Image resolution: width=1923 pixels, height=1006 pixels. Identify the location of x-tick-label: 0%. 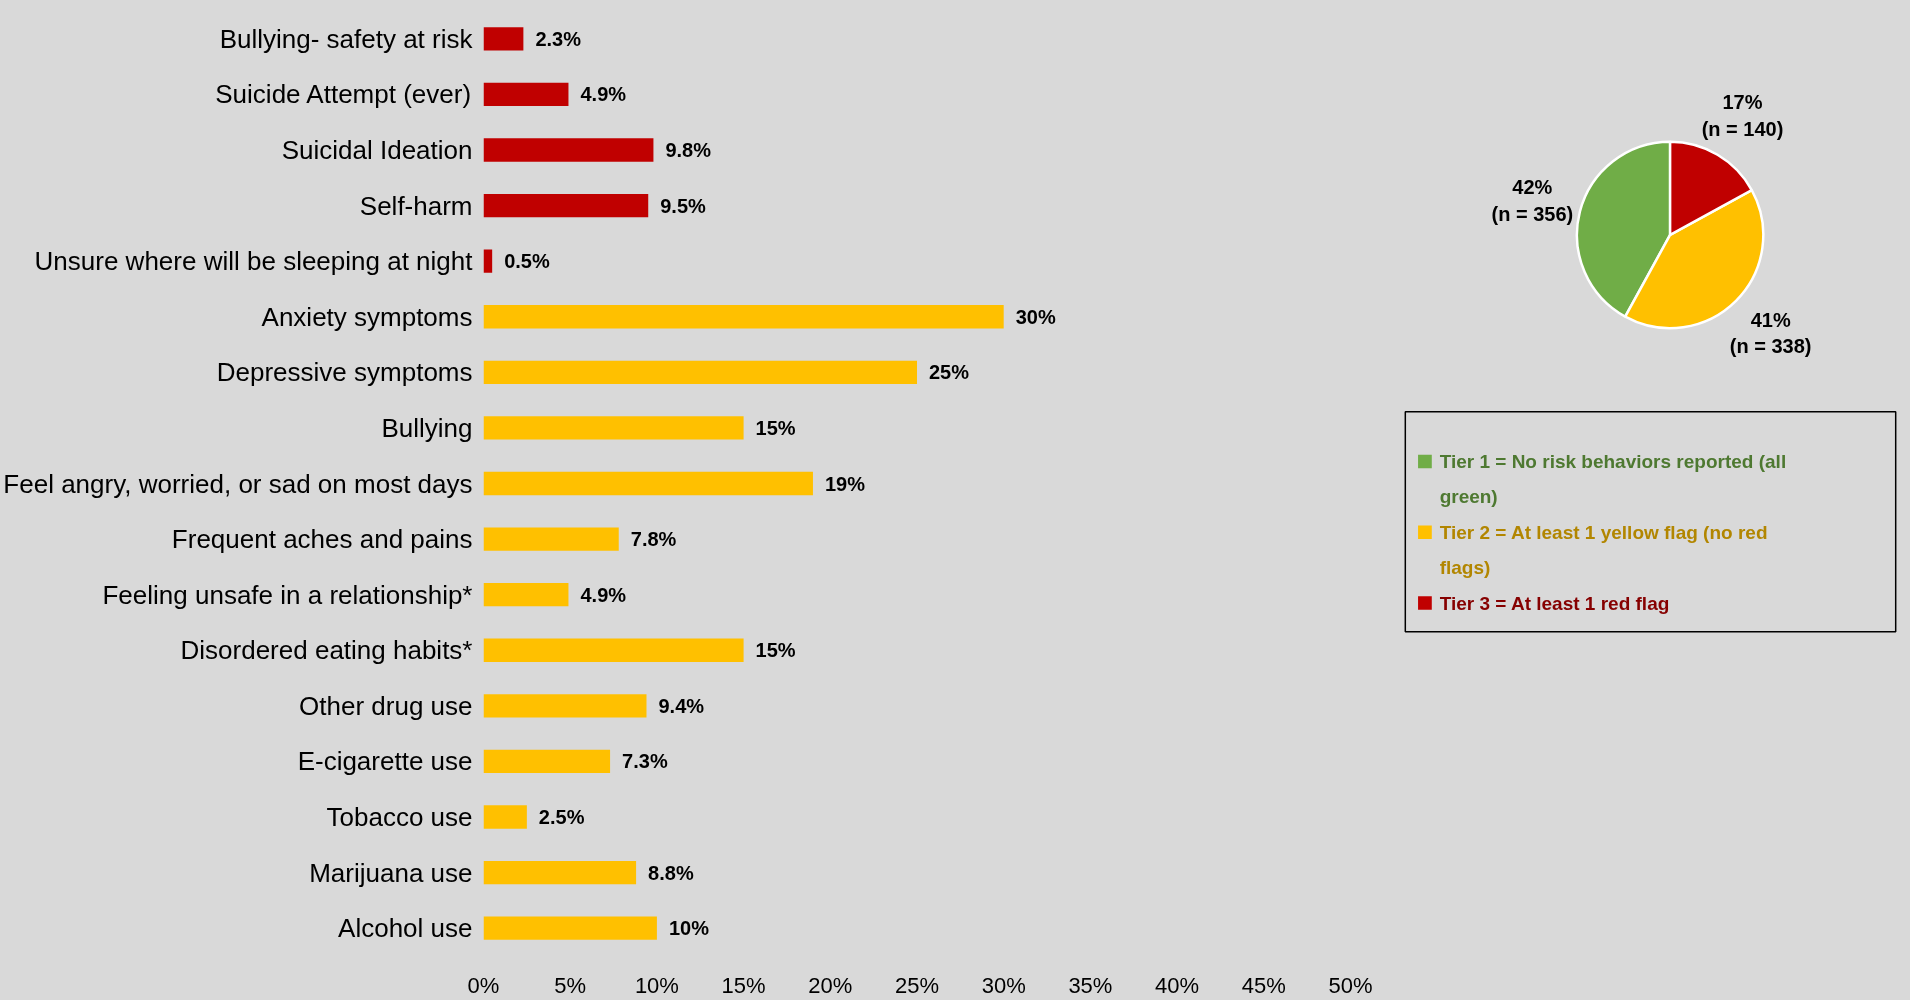
(483, 985).